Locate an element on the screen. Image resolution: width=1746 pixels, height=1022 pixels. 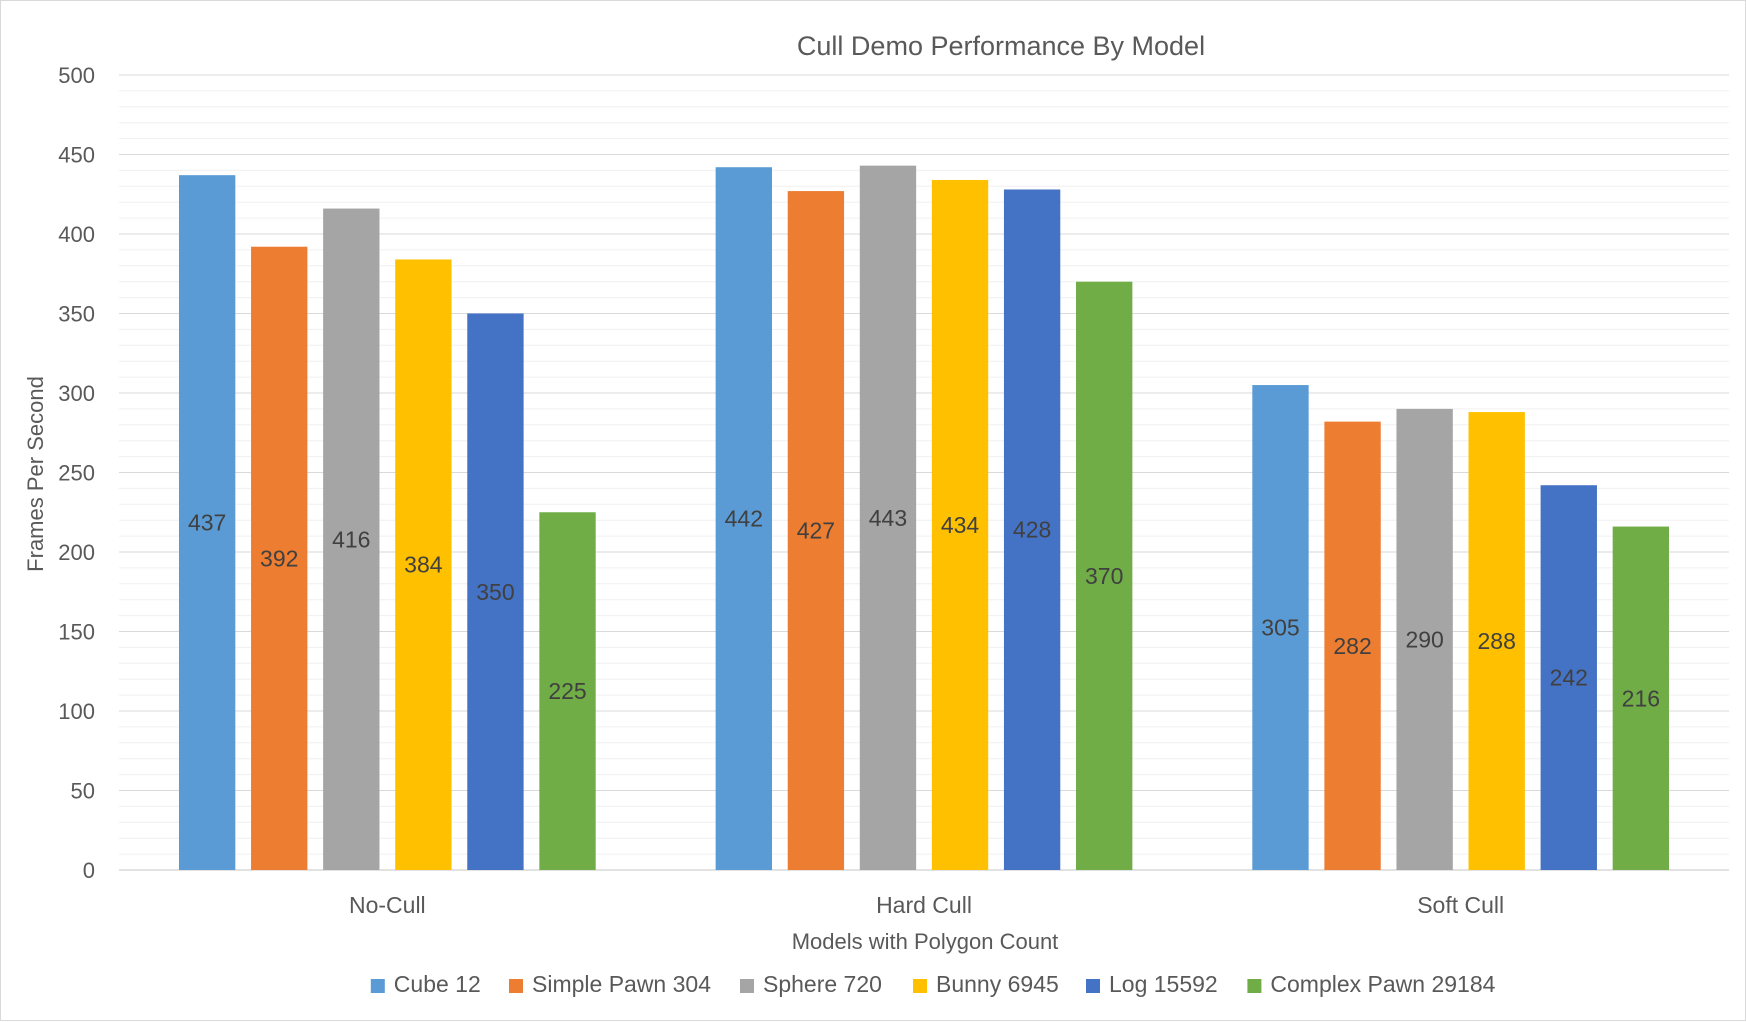
bar-data-label: 384 is located at coordinates (423, 565).